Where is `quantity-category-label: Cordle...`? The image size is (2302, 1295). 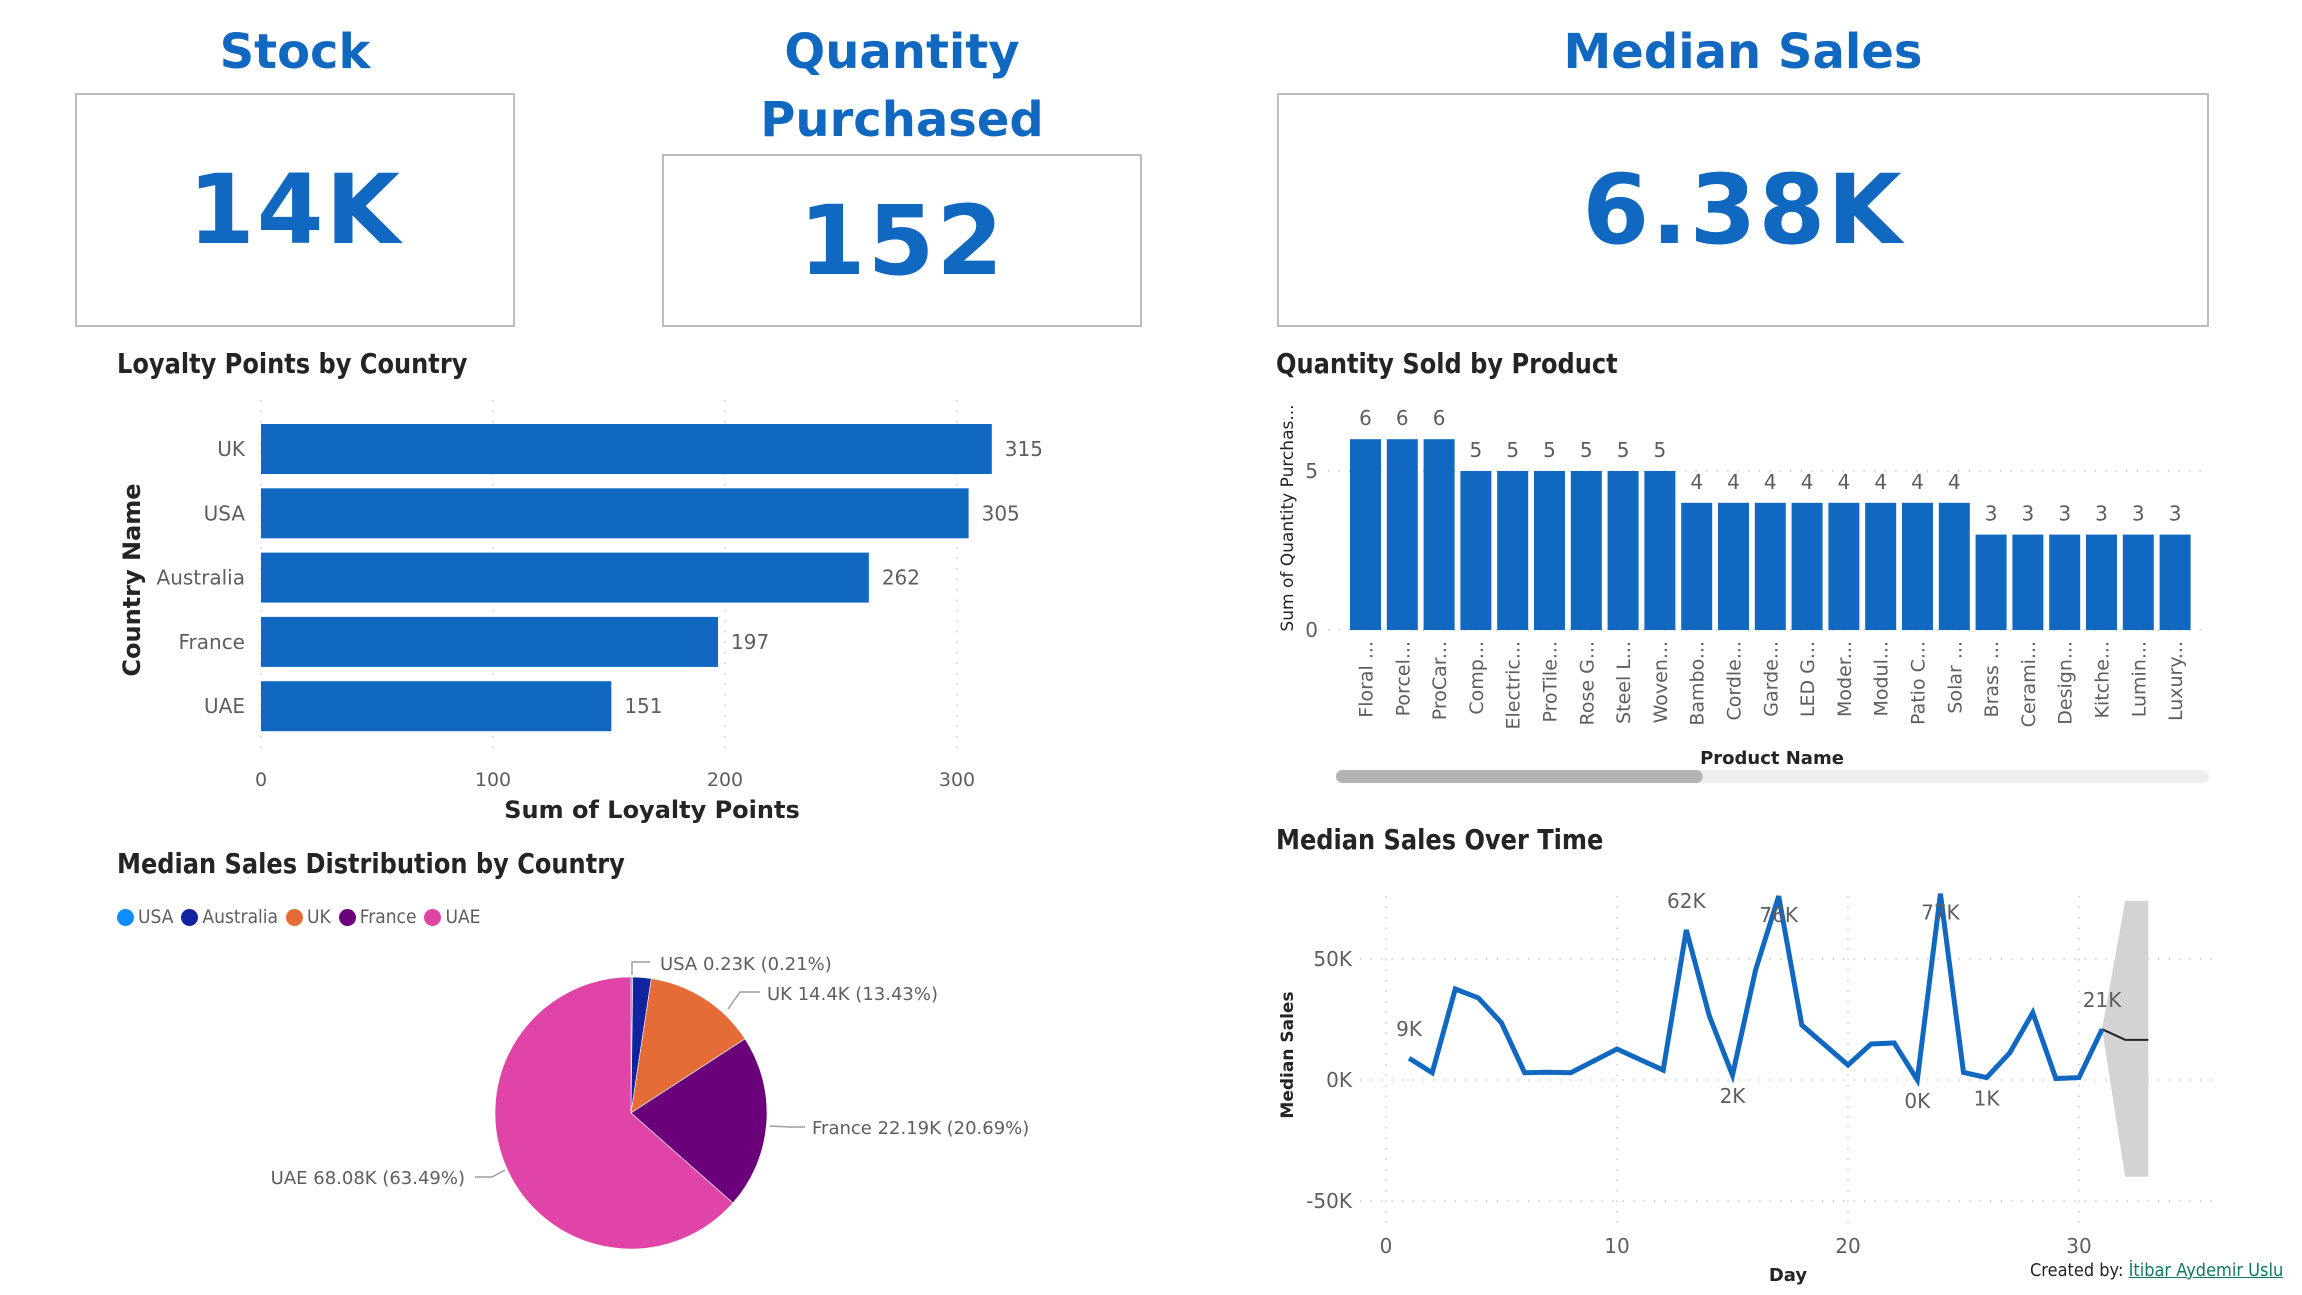 quantity-category-label: Cordle... is located at coordinates (1735, 681).